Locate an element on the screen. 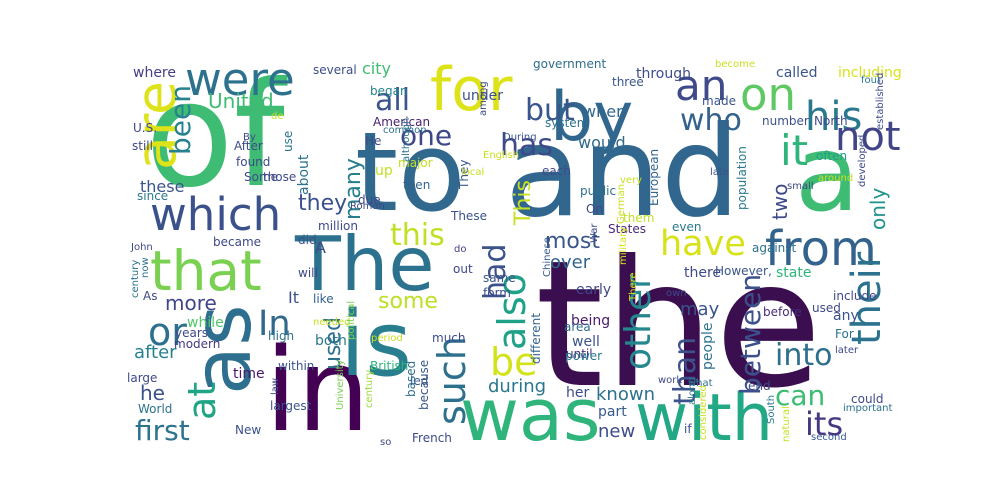 The image size is (1000, 500). word-different-136: different is located at coordinates (536, 338).